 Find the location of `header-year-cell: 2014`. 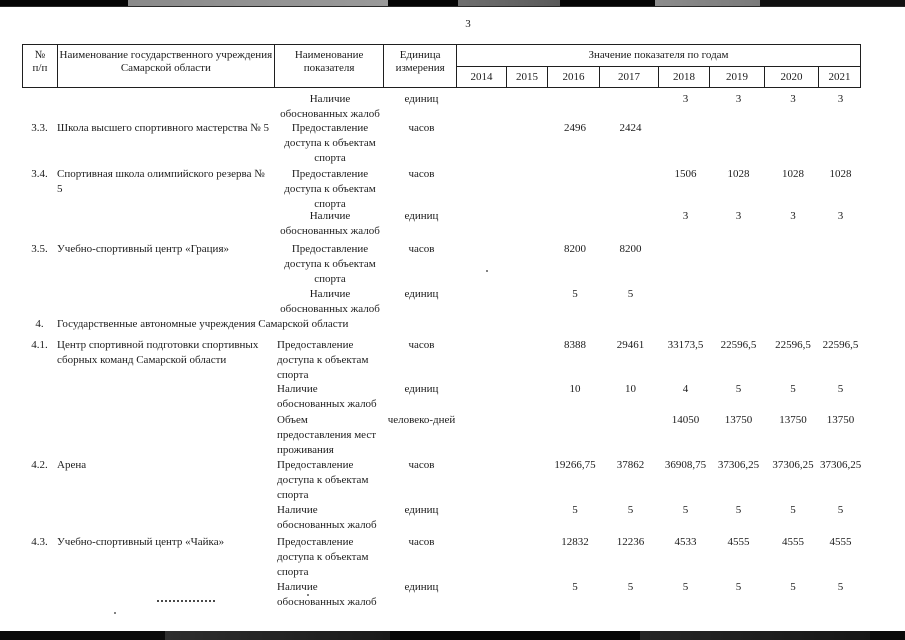

header-year-cell: 2014 is located at coordinates (482, 77).